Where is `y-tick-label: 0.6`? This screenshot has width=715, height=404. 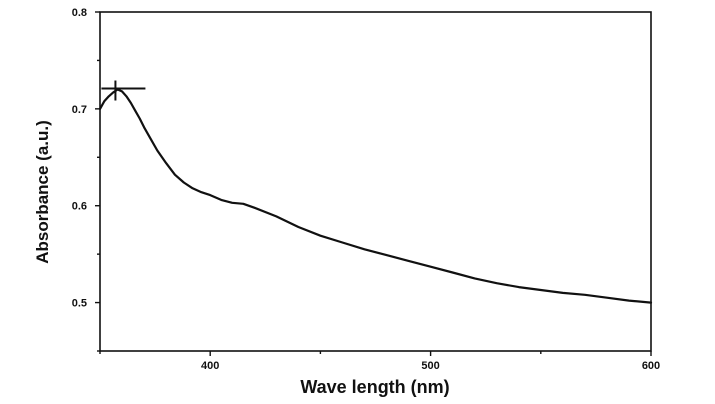
y-tick-label: 0.6 is located at coordinates (79, 207).